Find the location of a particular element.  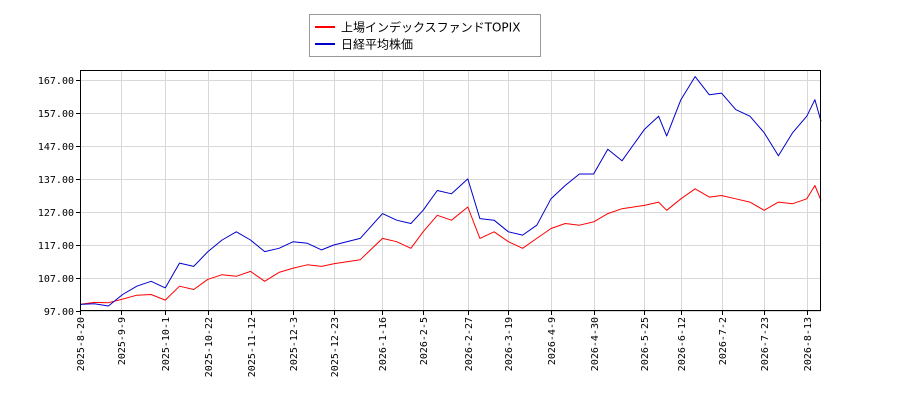

x-tick-label: 2026-7-2 is located at coordinates (723, 341).